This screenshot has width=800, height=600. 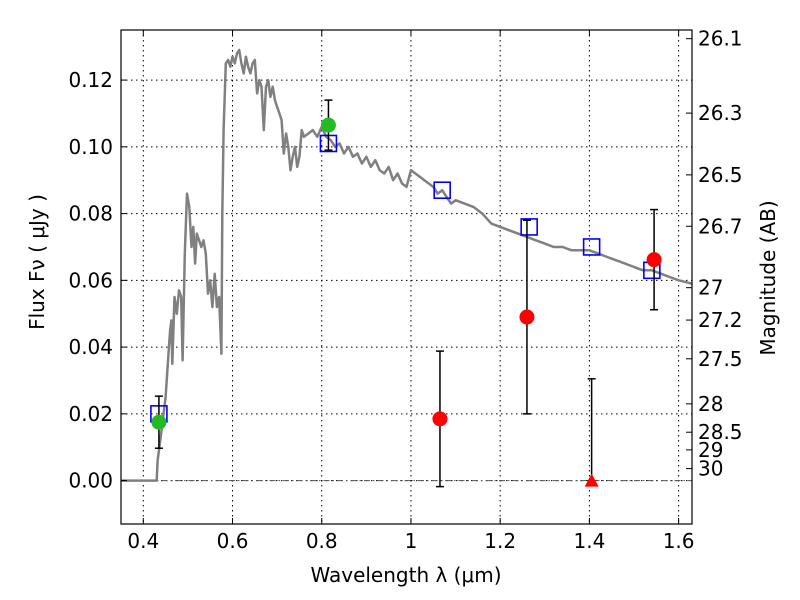 I want to click on mag-tick-label: 30, so click(x=710, y=469).